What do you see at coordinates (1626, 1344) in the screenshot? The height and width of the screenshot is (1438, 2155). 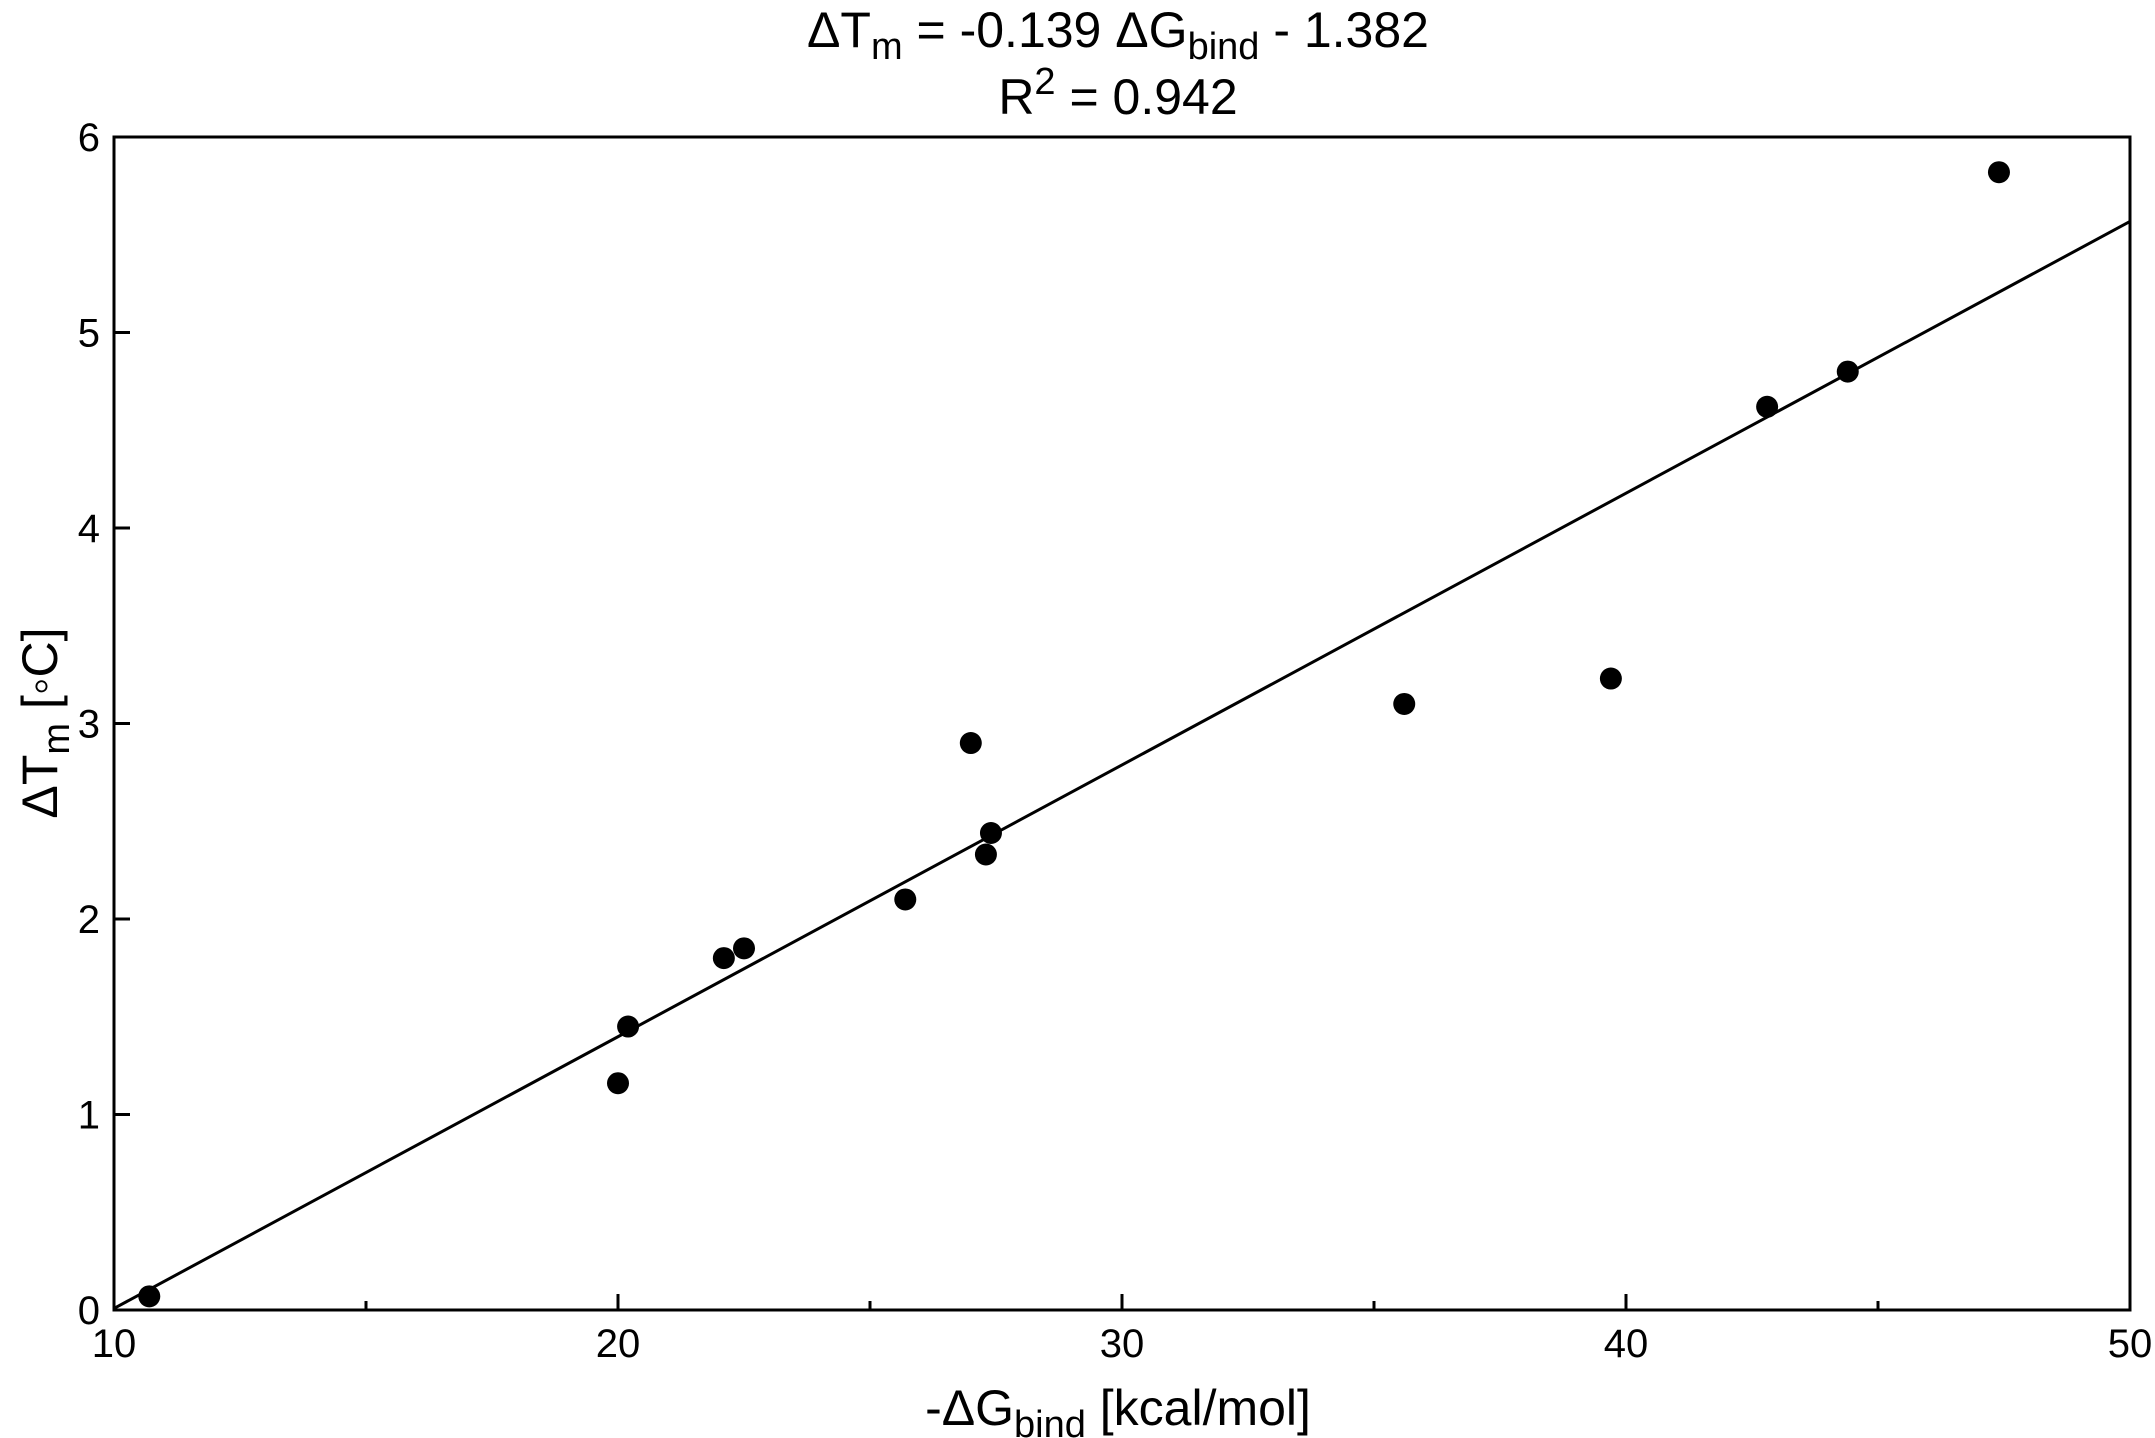 I see `x-tick-label: 40` at bounding box center [1626, 1344].